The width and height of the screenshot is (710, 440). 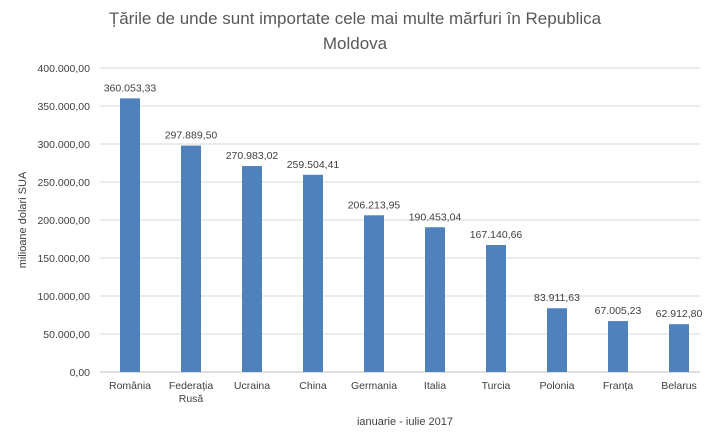 I want to click on data-label: 167.140,66, so click(x=496, y=235).